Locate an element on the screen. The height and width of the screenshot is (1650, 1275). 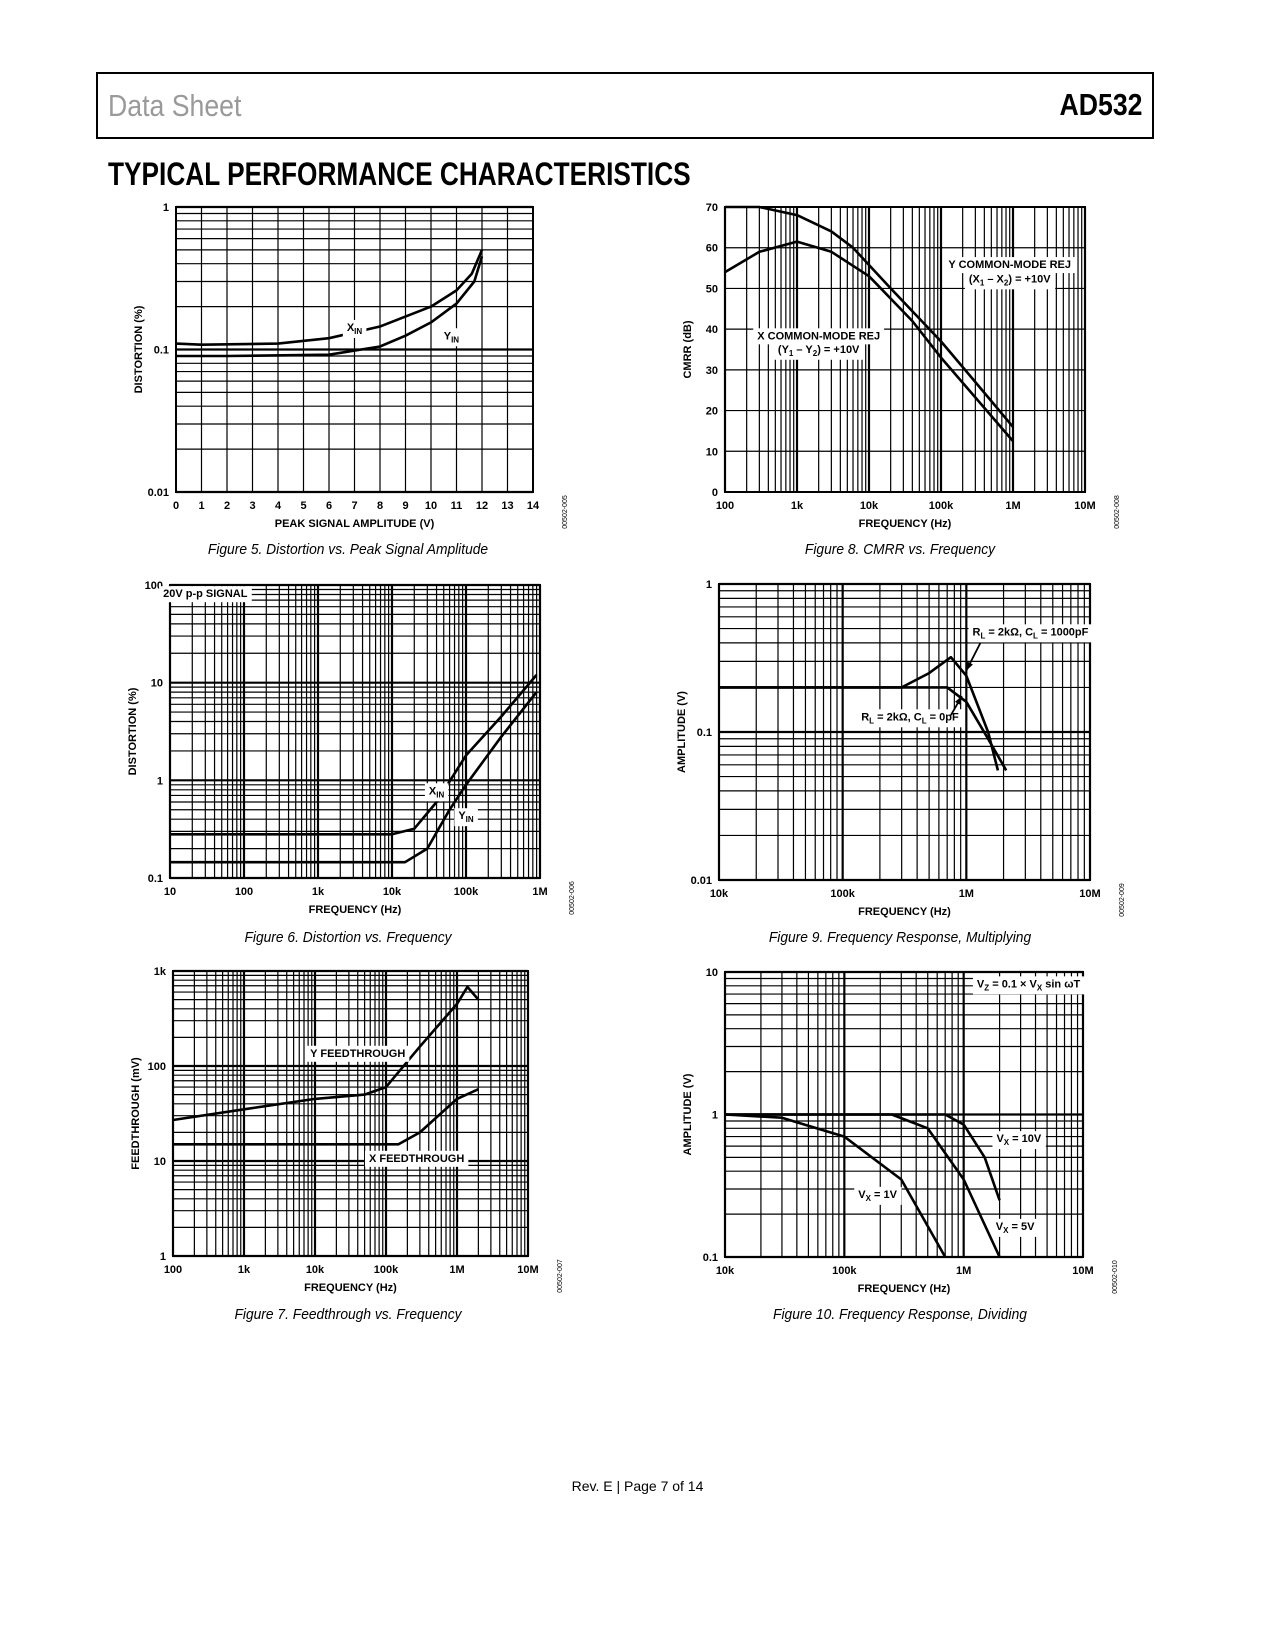
annotation-label: YIN is located at coordinates (466, 817).